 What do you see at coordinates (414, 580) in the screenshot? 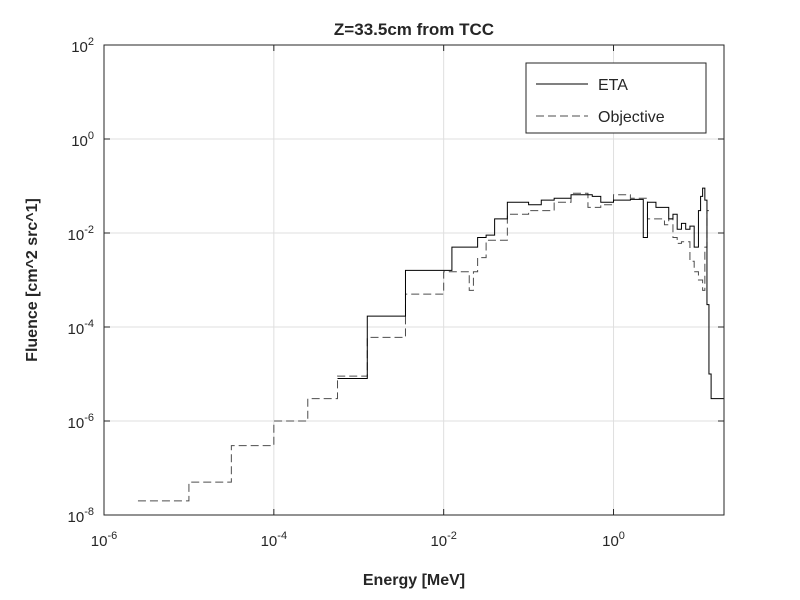
I see `x-axis-label: Energy [MeV]` at bounding box center [414, 580].